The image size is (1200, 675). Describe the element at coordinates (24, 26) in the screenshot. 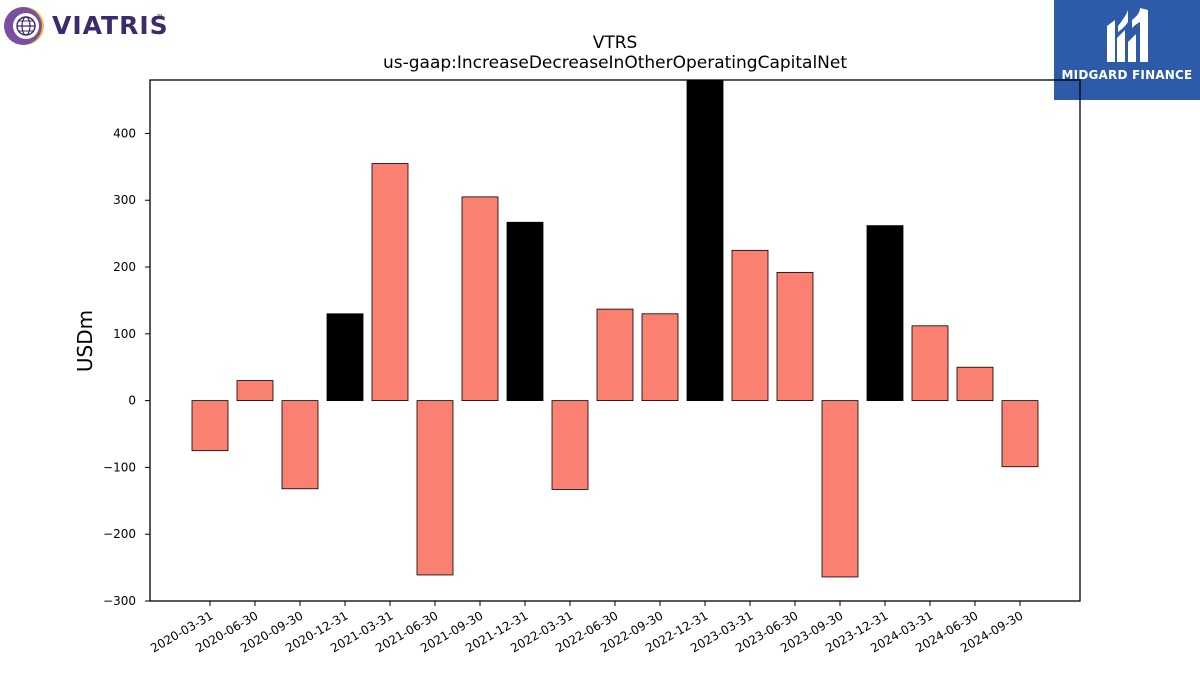

I see `viatris-globe-icon` at that location.